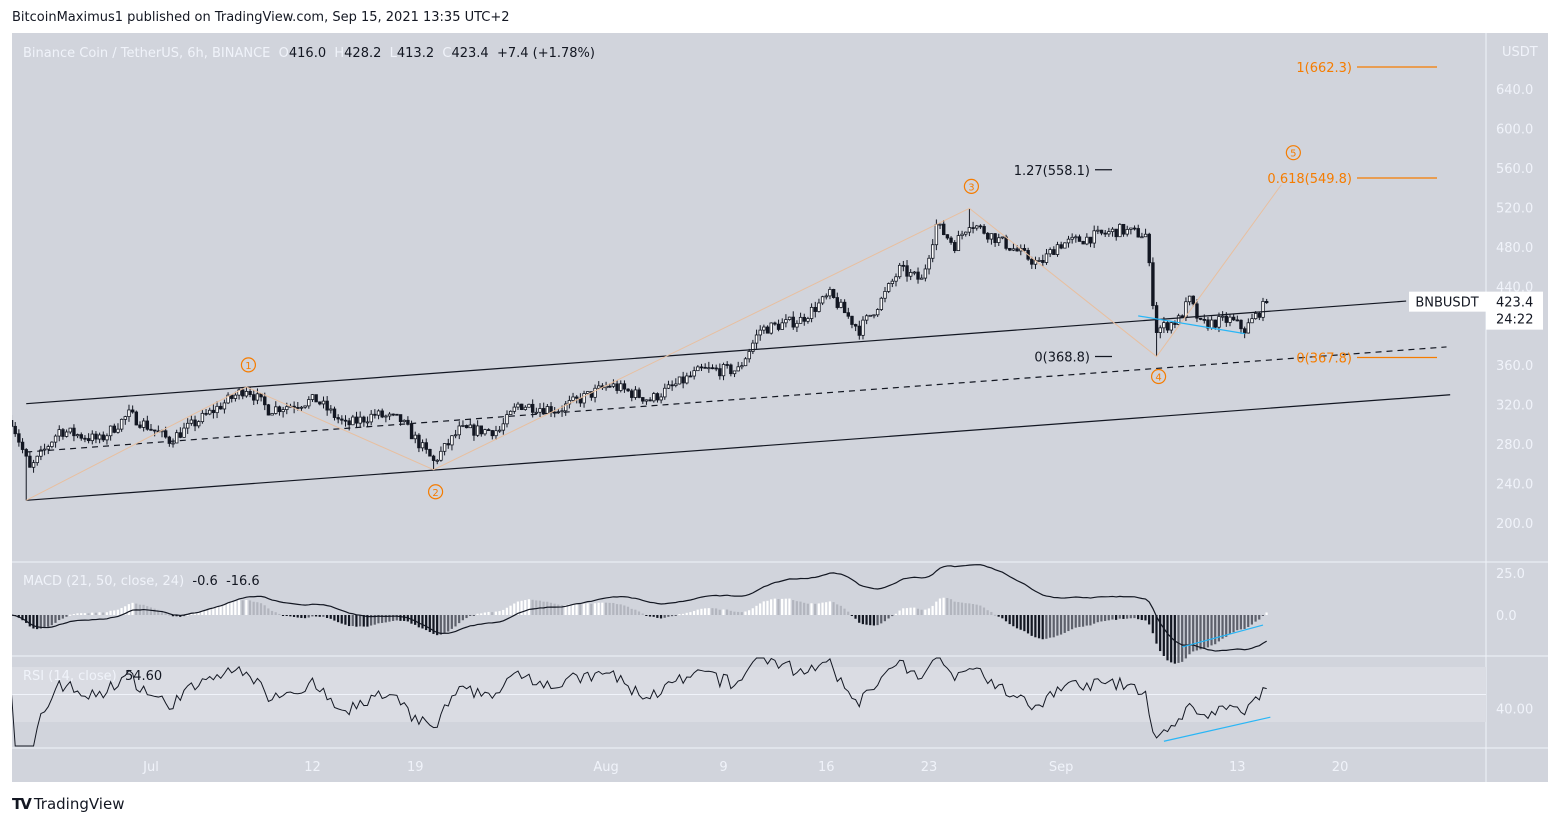 This screenshot has width=1561, height=827. What do you see at coordinates (723, 767) in the screenshot?
I see `time-tick-label: 9` at bounding box center [723, 767].